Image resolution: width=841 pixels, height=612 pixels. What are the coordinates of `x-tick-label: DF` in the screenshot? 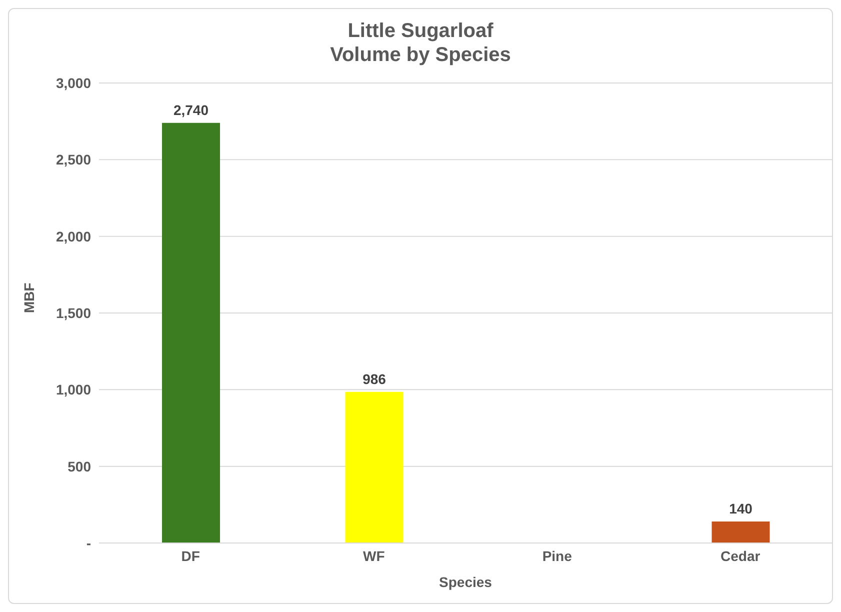 It's located at (190, 556).